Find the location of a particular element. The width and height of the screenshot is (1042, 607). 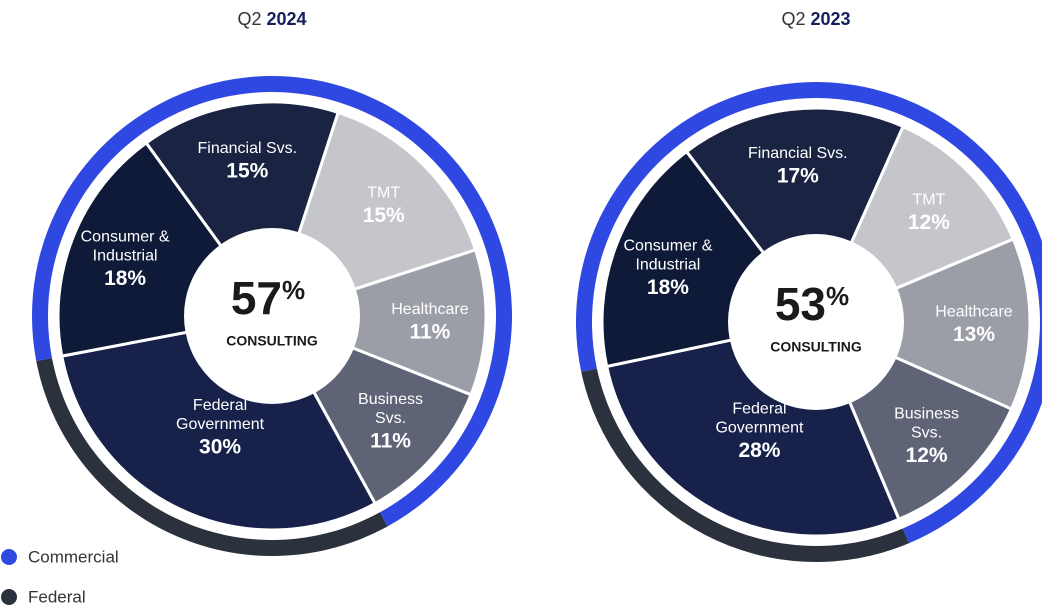

slice-value-label: 30% is located at coordinates (220, 446).